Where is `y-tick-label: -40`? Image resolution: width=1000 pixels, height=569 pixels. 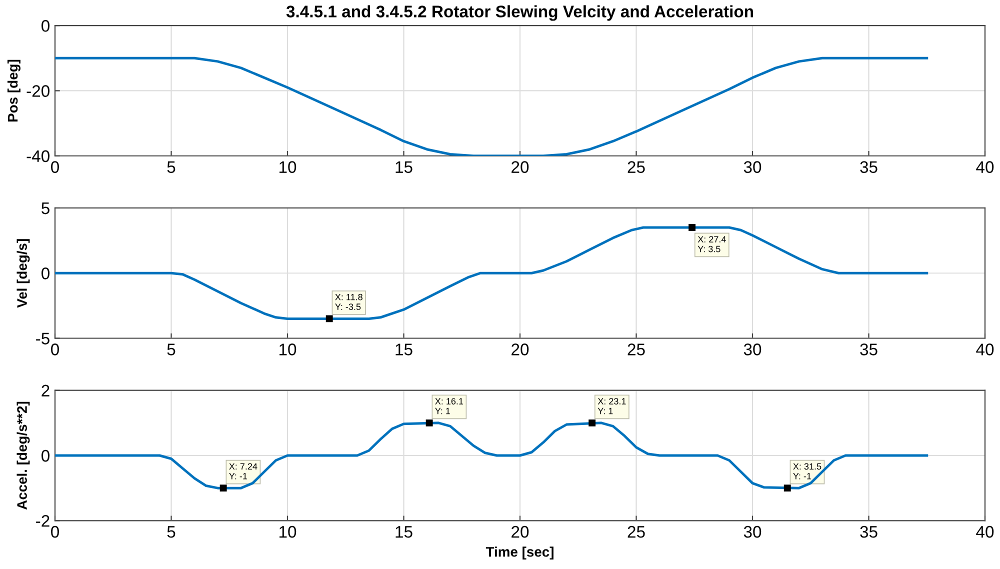
y-tick-label: -40 is located at coordinates (38, 156).